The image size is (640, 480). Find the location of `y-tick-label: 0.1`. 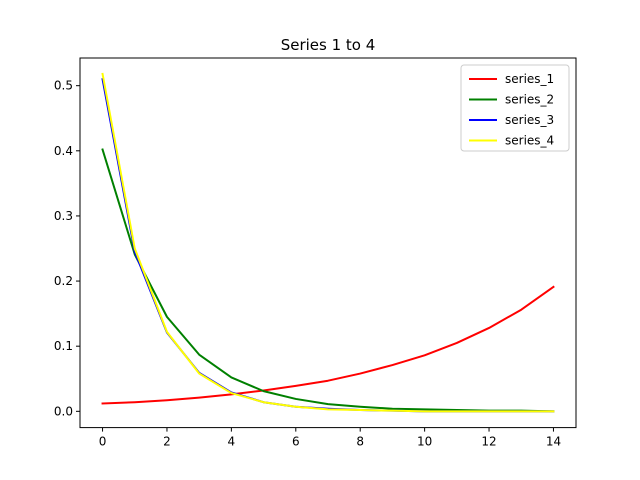

y-tick-label: 0.1 is located at coordinates (63, 346).